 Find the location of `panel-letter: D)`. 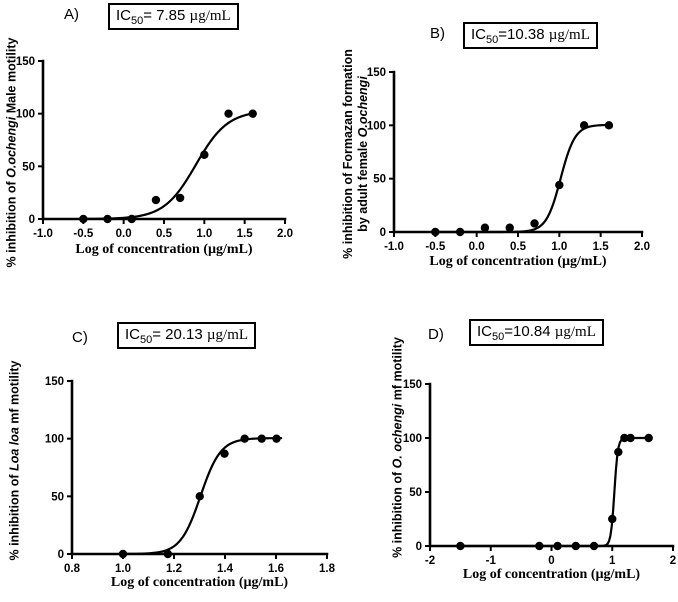

panel-letter: D) is located at coordinates (436, 334).